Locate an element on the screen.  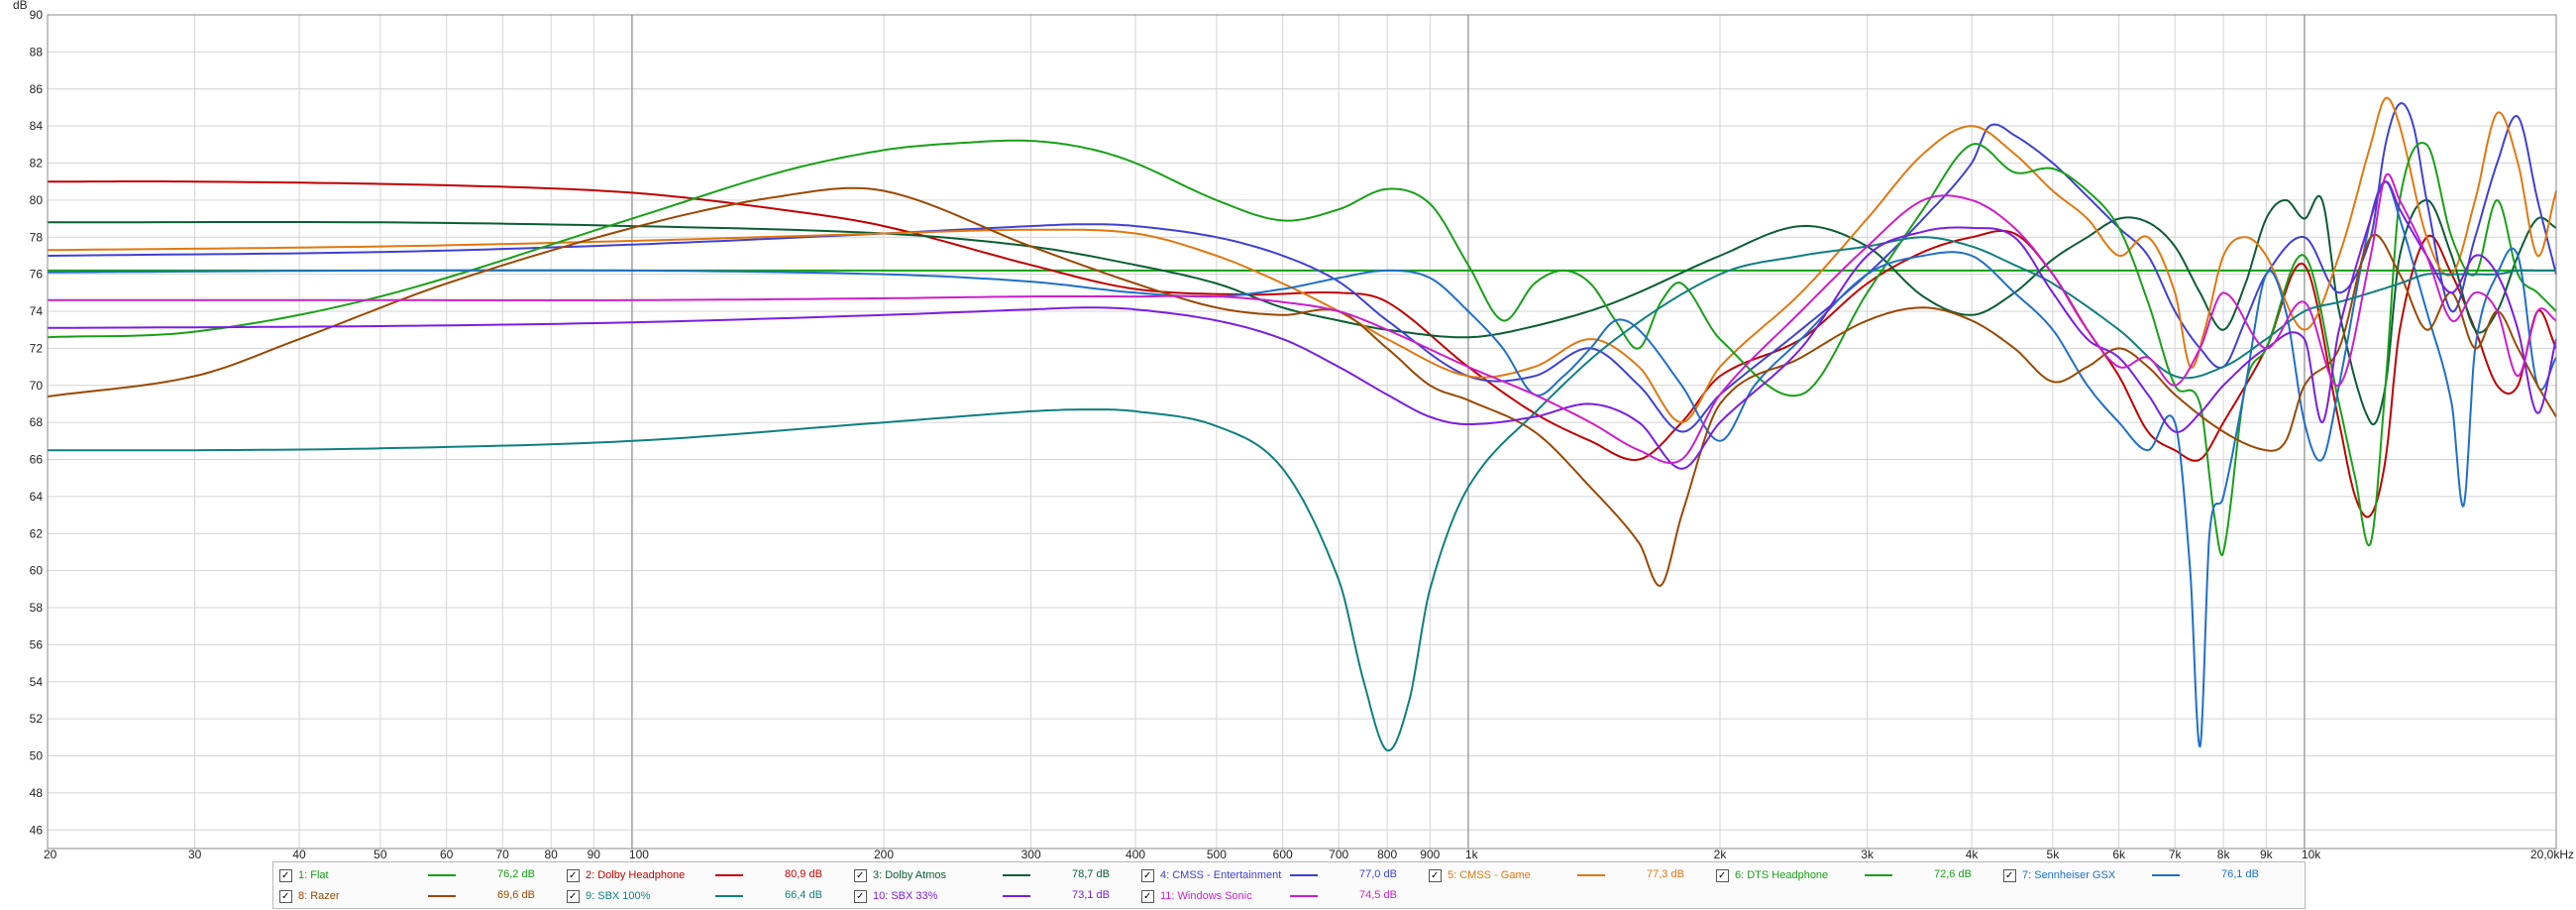
y-tick-label: 84 is located at coordinates (37, 126).